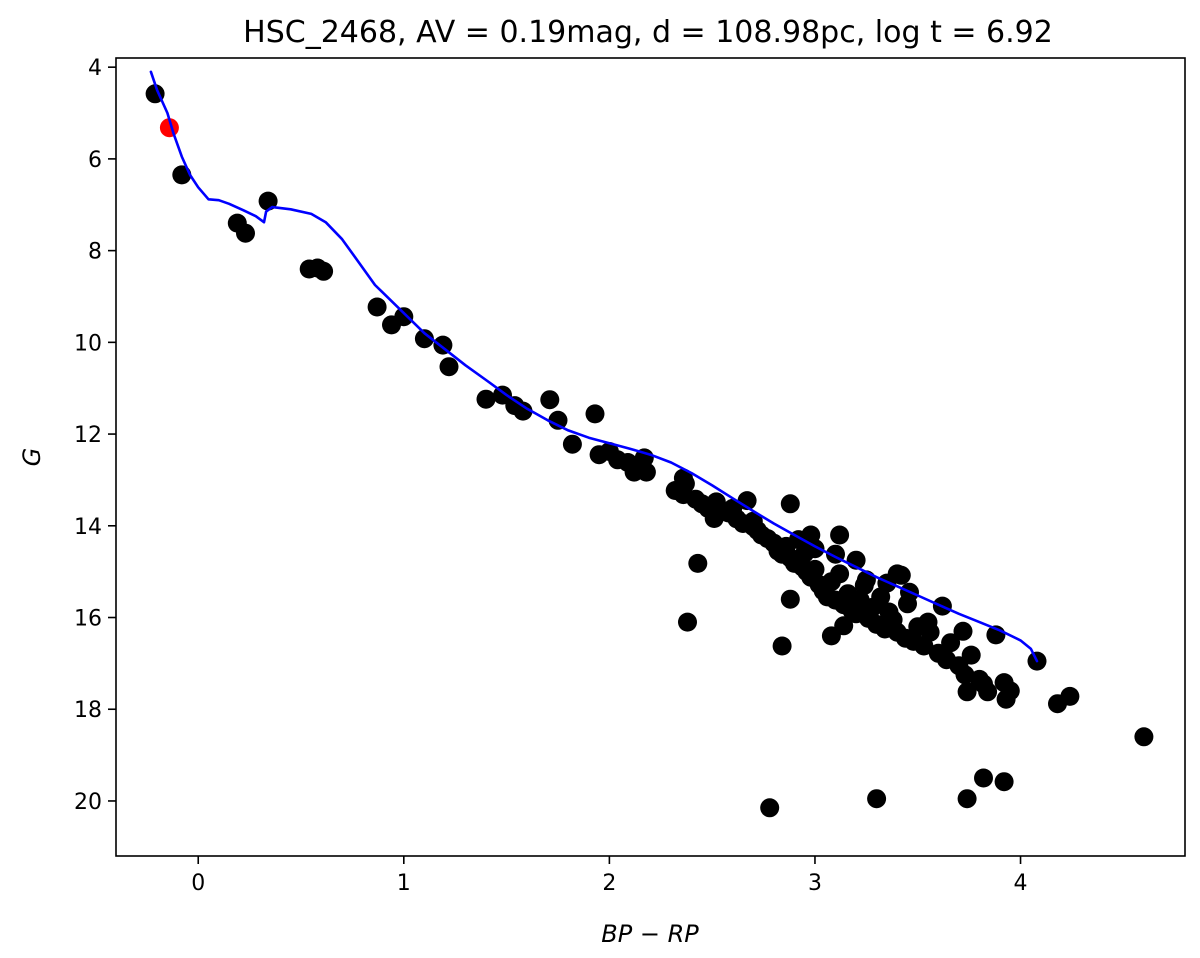 This screenshot has width=1200, height=958. I want to click on x-axis-label: BP − RP, so click(650, 934).